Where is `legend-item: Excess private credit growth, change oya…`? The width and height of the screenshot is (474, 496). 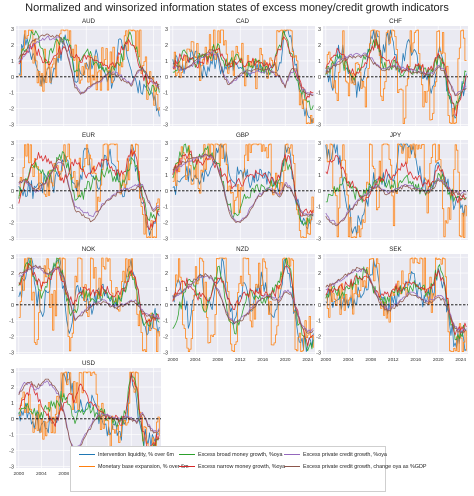
legend-item: Excess private credit growth, change oya… is located at coordinates (355, 467).